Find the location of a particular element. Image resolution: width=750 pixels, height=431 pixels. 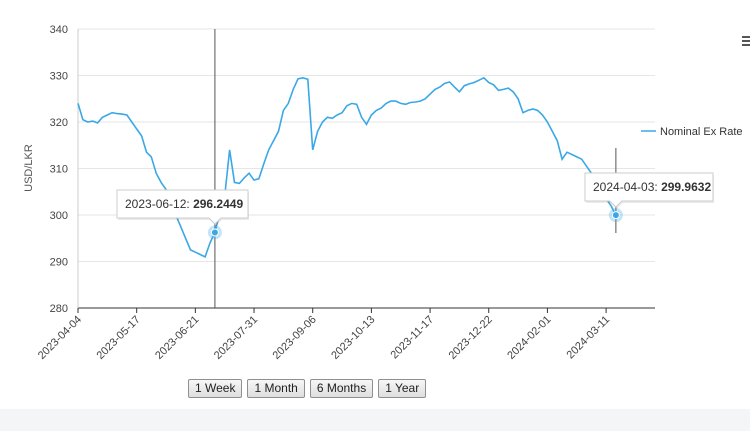

y-tick-label: 310 is located at coordinates (59, 170).